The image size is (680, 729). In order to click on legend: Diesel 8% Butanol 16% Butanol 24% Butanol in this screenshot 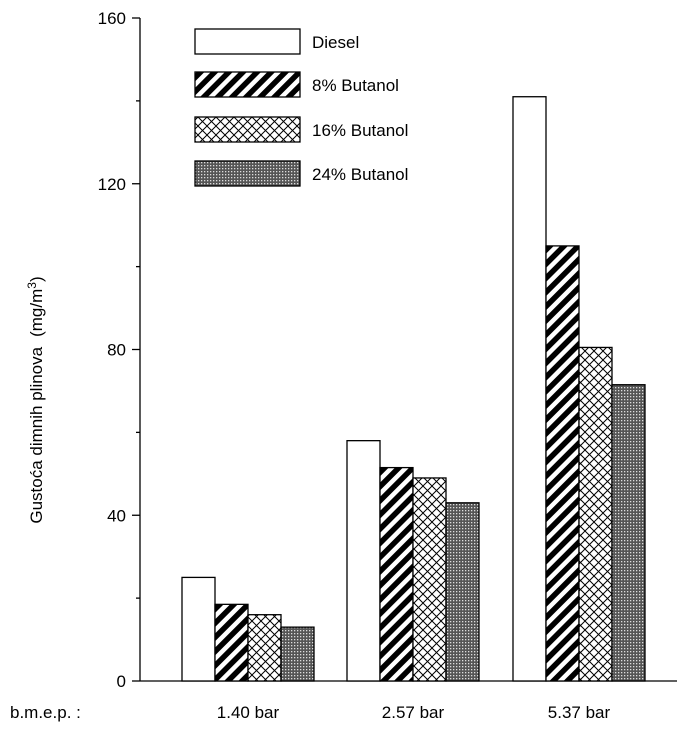, I will do `click(301, 107)`.